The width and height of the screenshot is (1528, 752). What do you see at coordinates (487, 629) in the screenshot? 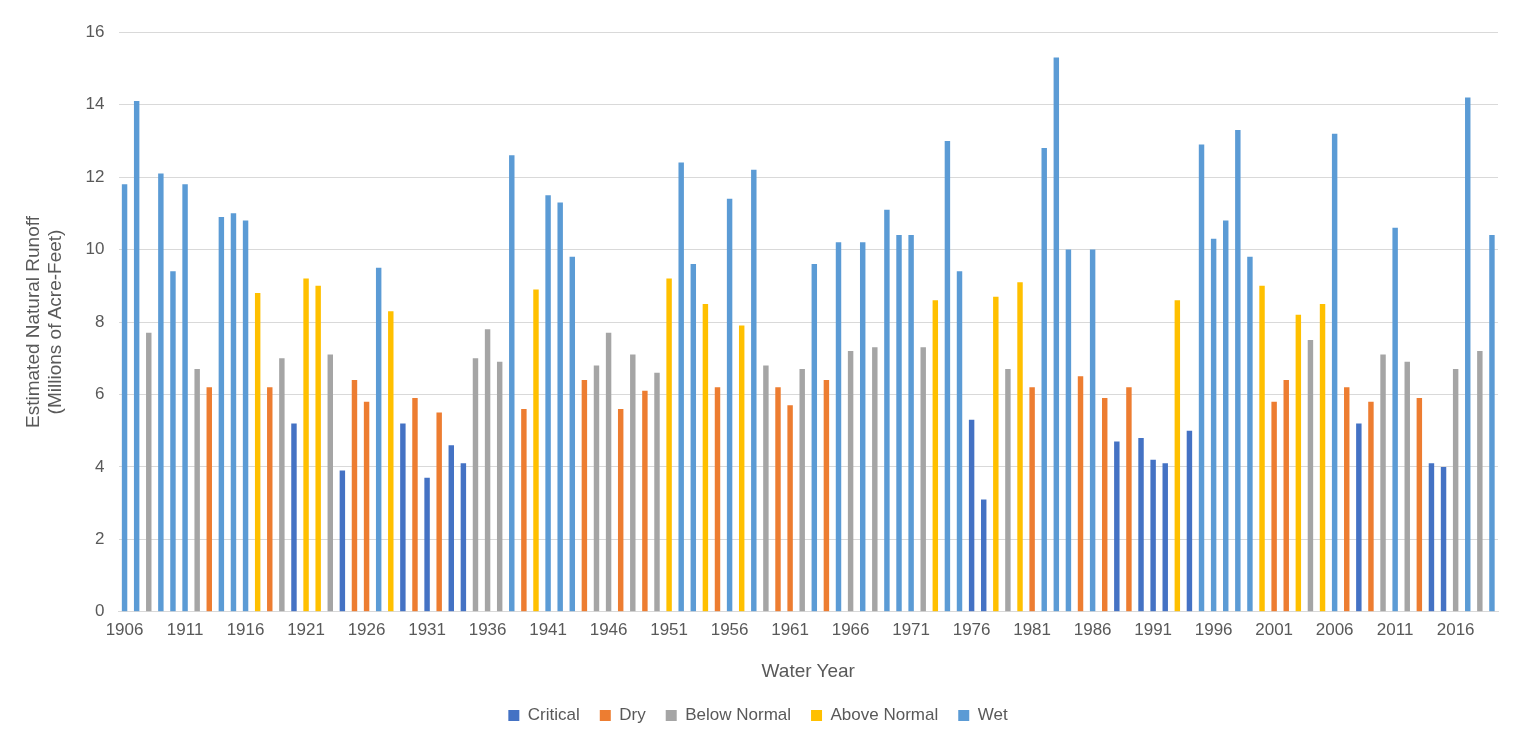
I see `x-tick-label: 1936` at bounding box center [487, 629].